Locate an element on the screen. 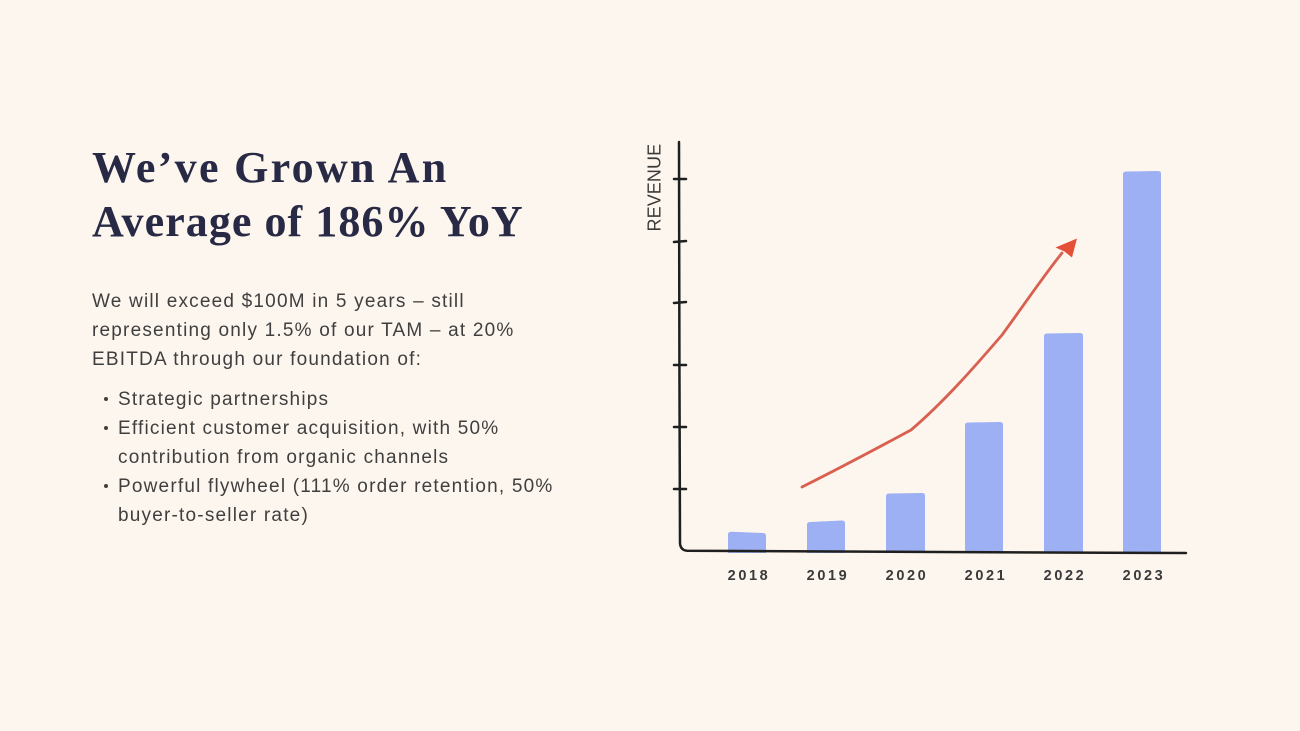 The width and height of the screenshot is (1300, 731). svg-text: 2023 is located at coordinates (1144, 576).